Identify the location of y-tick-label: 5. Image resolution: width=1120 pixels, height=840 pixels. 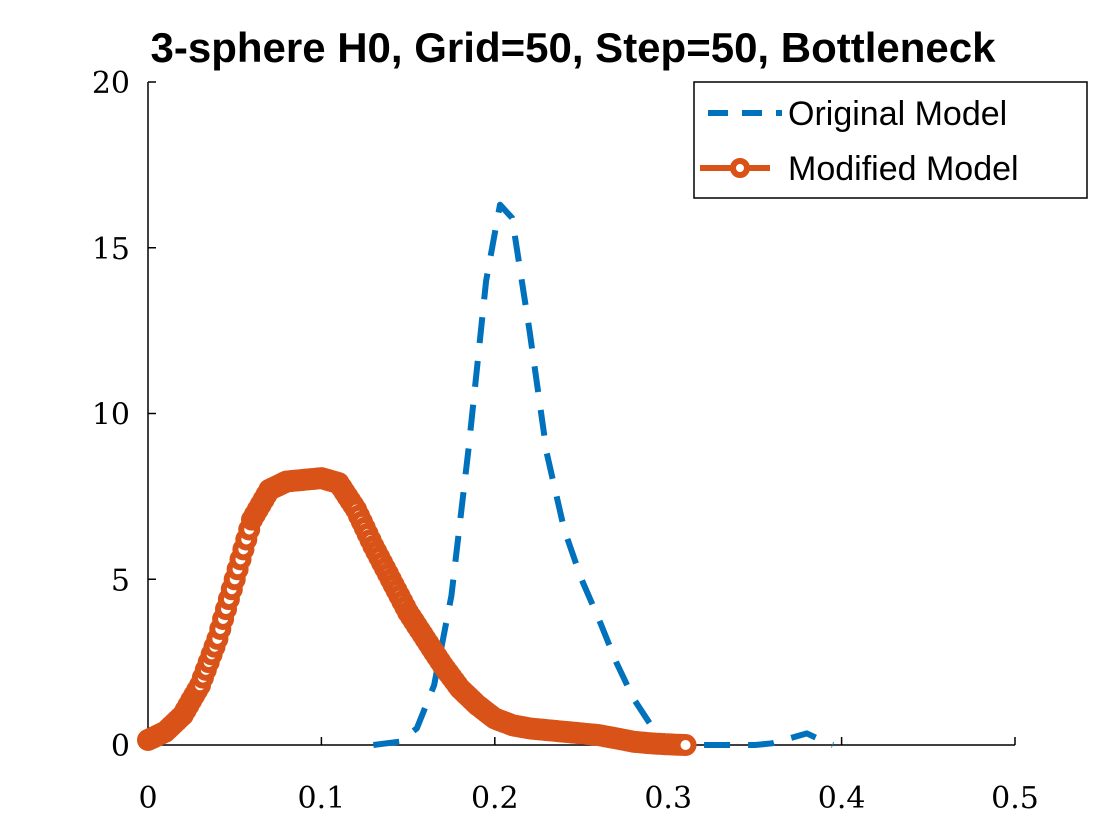
(120, 580).